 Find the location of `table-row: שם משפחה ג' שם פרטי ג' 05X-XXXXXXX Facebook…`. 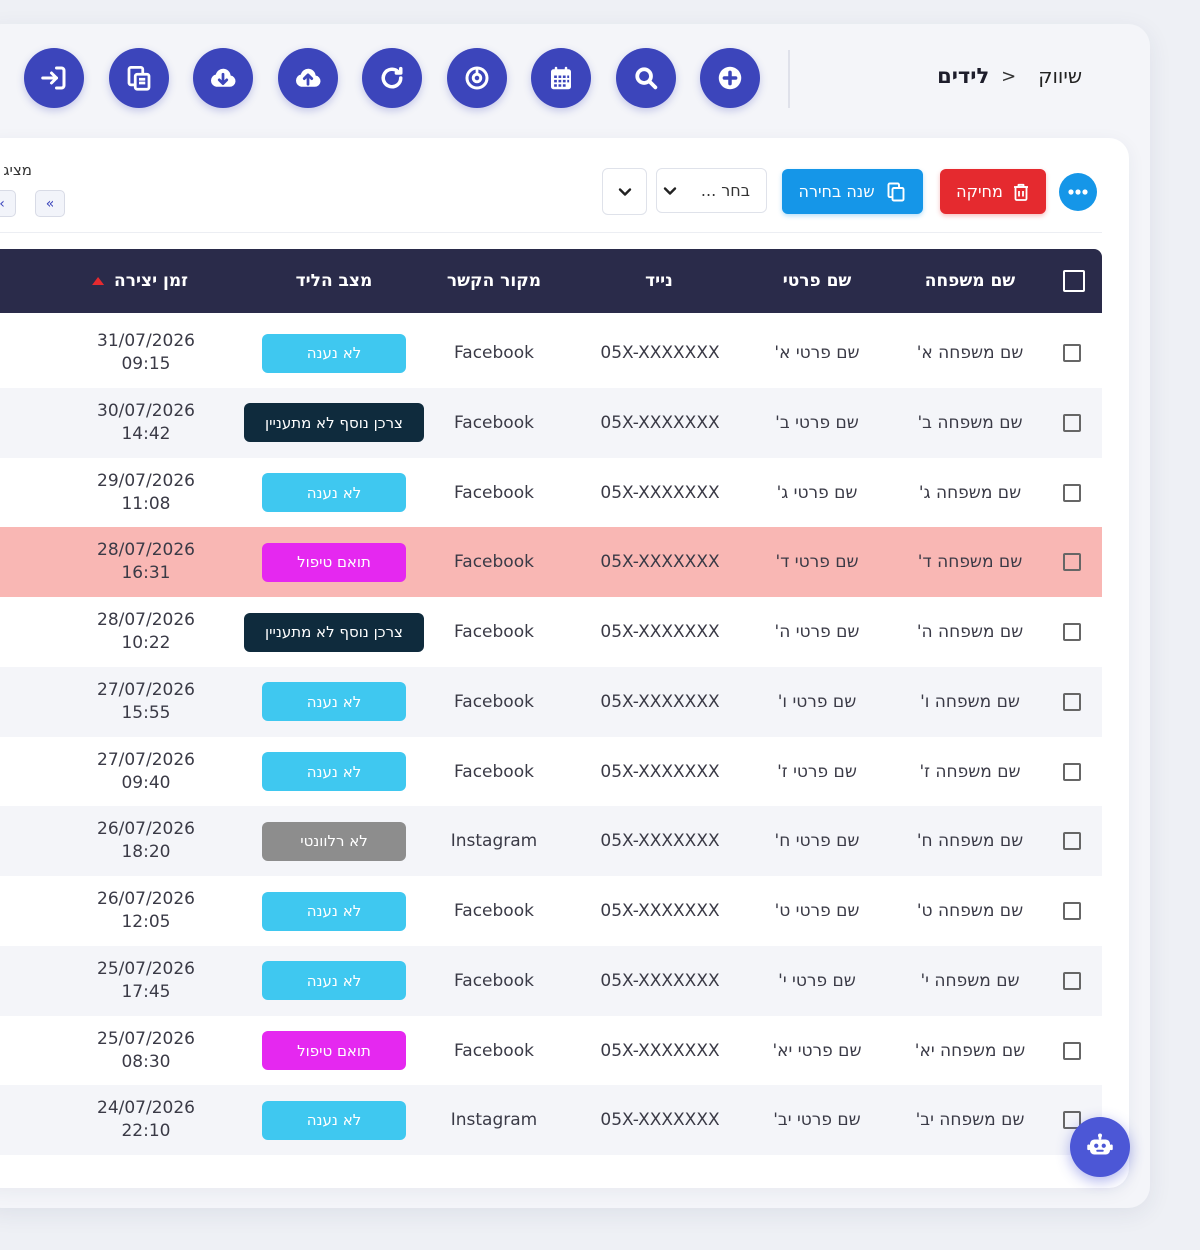

table-row: שם משפחה ג' שם פרטי ג' 05X-XXXXXXX Facebook… is located at coordinates (551, 492).